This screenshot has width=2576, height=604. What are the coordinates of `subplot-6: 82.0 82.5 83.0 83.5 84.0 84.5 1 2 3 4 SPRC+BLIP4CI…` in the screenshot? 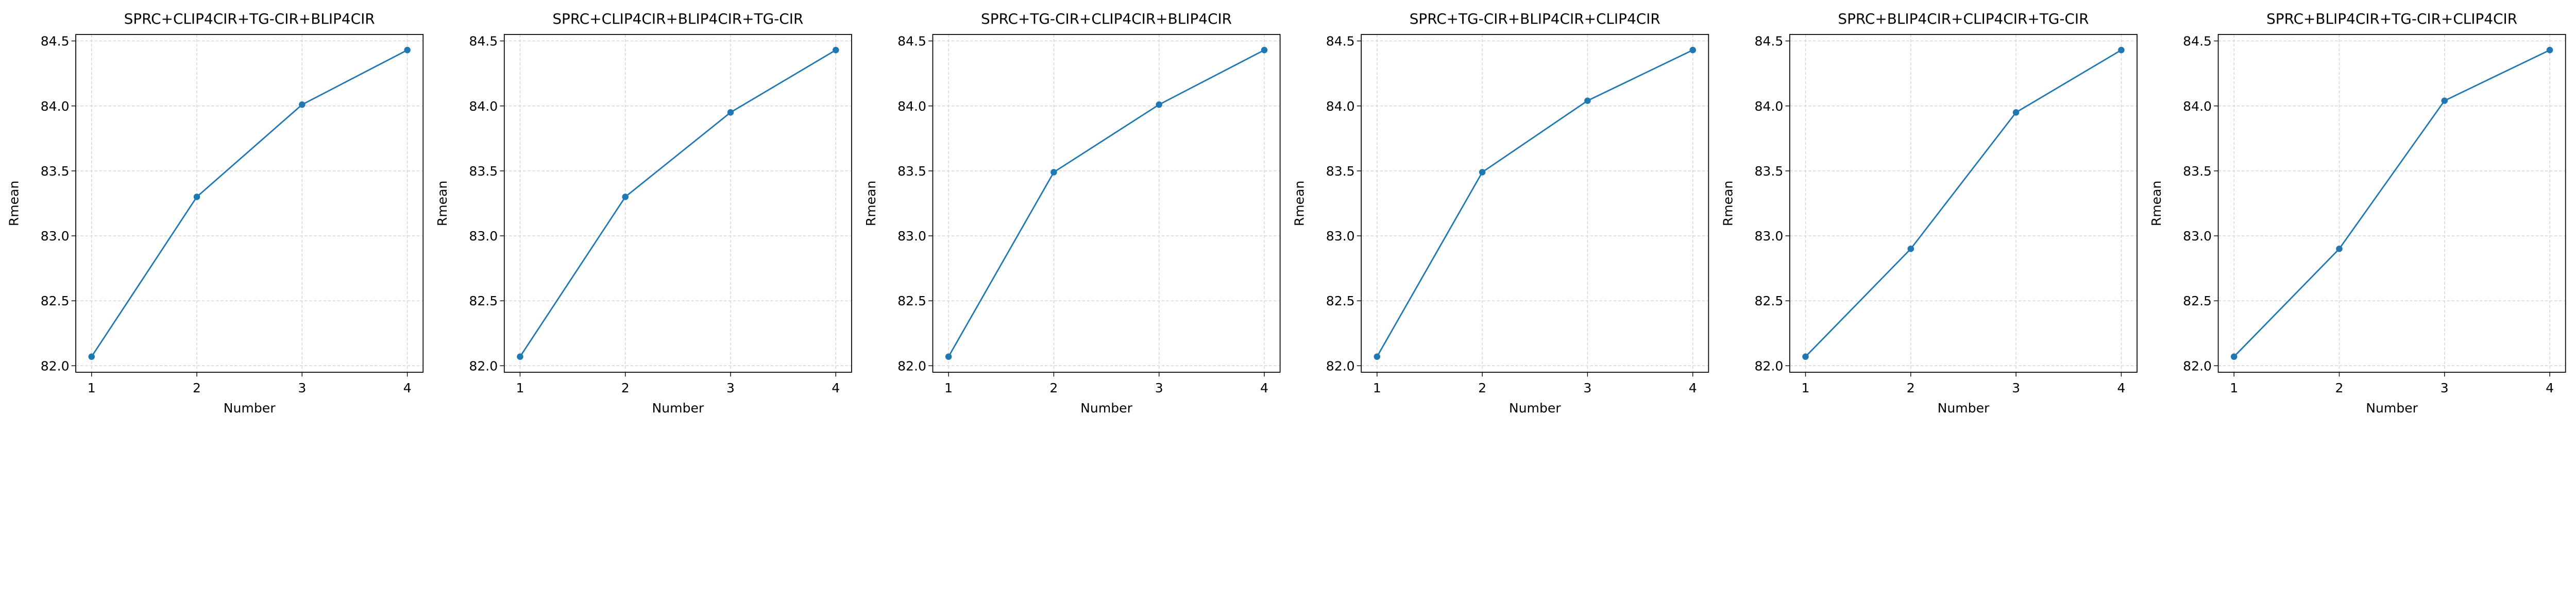 It's located at (2357, 213).